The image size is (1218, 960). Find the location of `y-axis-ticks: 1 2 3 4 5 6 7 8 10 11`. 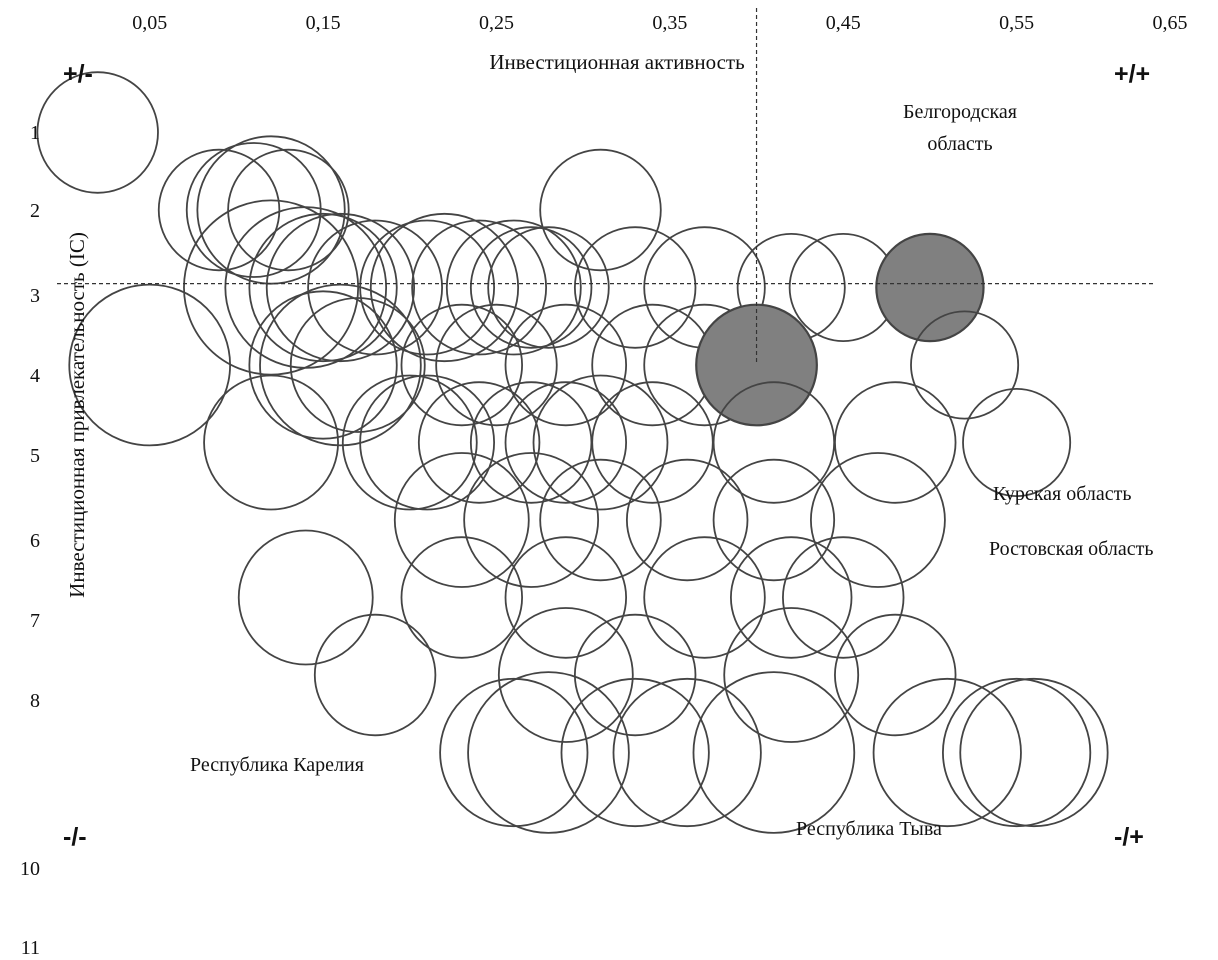

y-axis-ticks: 1 2 3 4 5 6 7 8 10 11 is located at coordinates (30, 540).